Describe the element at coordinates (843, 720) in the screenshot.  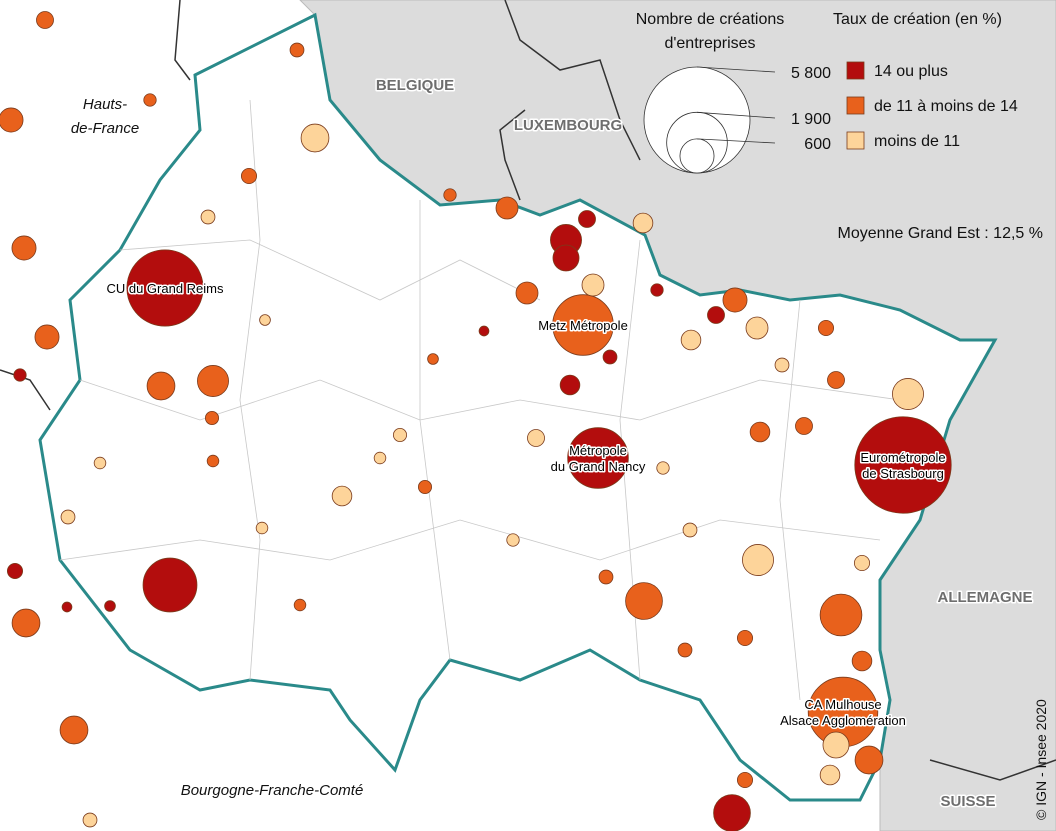
I see `place-label: Alsace Agglomération` at that location.